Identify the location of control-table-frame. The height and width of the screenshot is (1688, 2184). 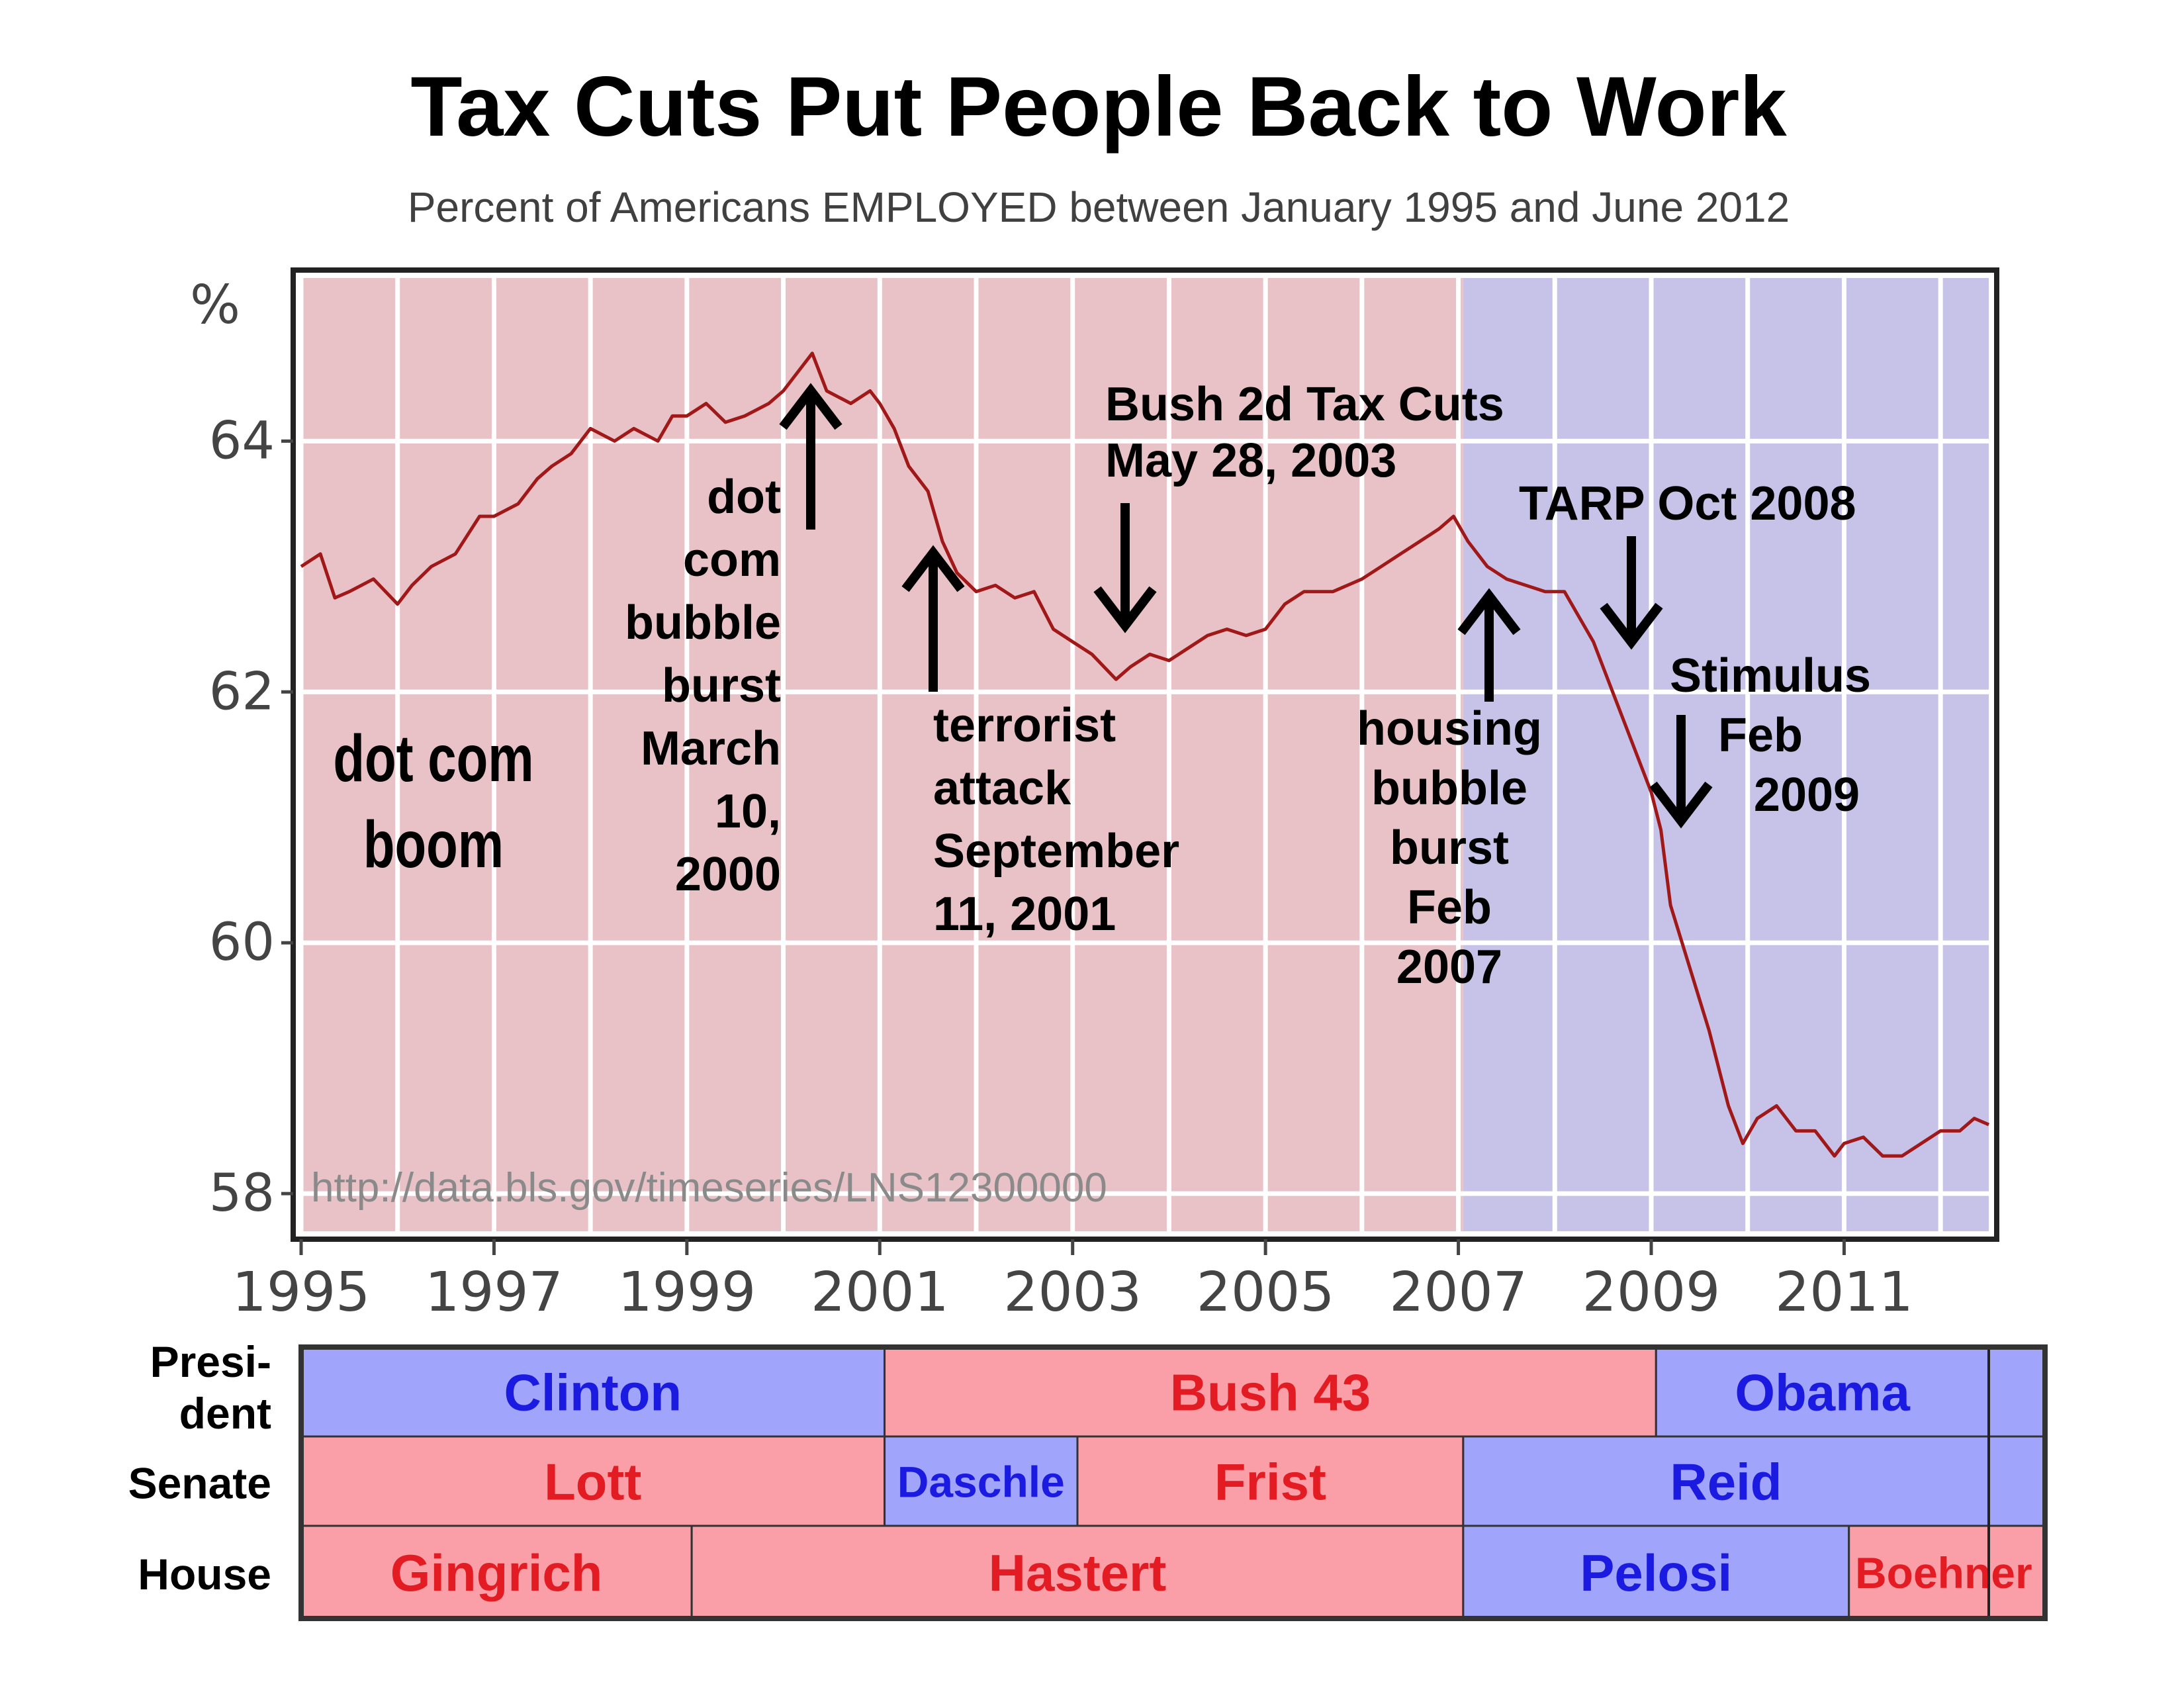
(1173, 1482).